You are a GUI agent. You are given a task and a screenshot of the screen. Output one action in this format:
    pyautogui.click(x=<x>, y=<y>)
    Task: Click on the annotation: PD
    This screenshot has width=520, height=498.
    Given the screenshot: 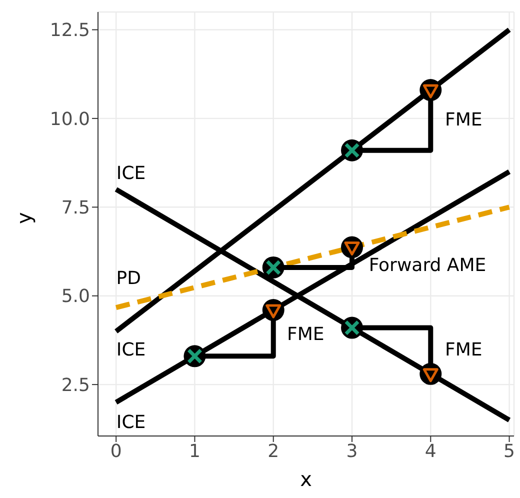 What is the action you would take?
    pyautogui.click(x=129, y=278)
    